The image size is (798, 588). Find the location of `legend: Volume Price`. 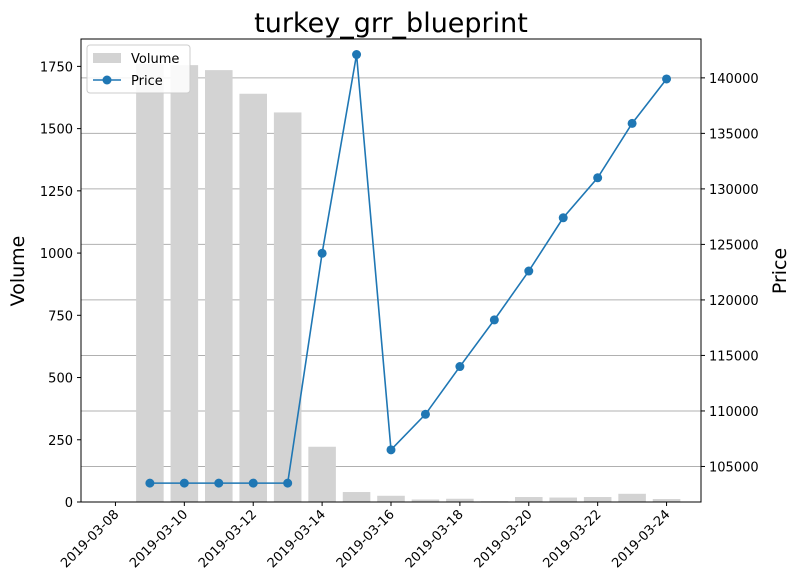

legend: Volume Price is located at coordinates (138, 69).